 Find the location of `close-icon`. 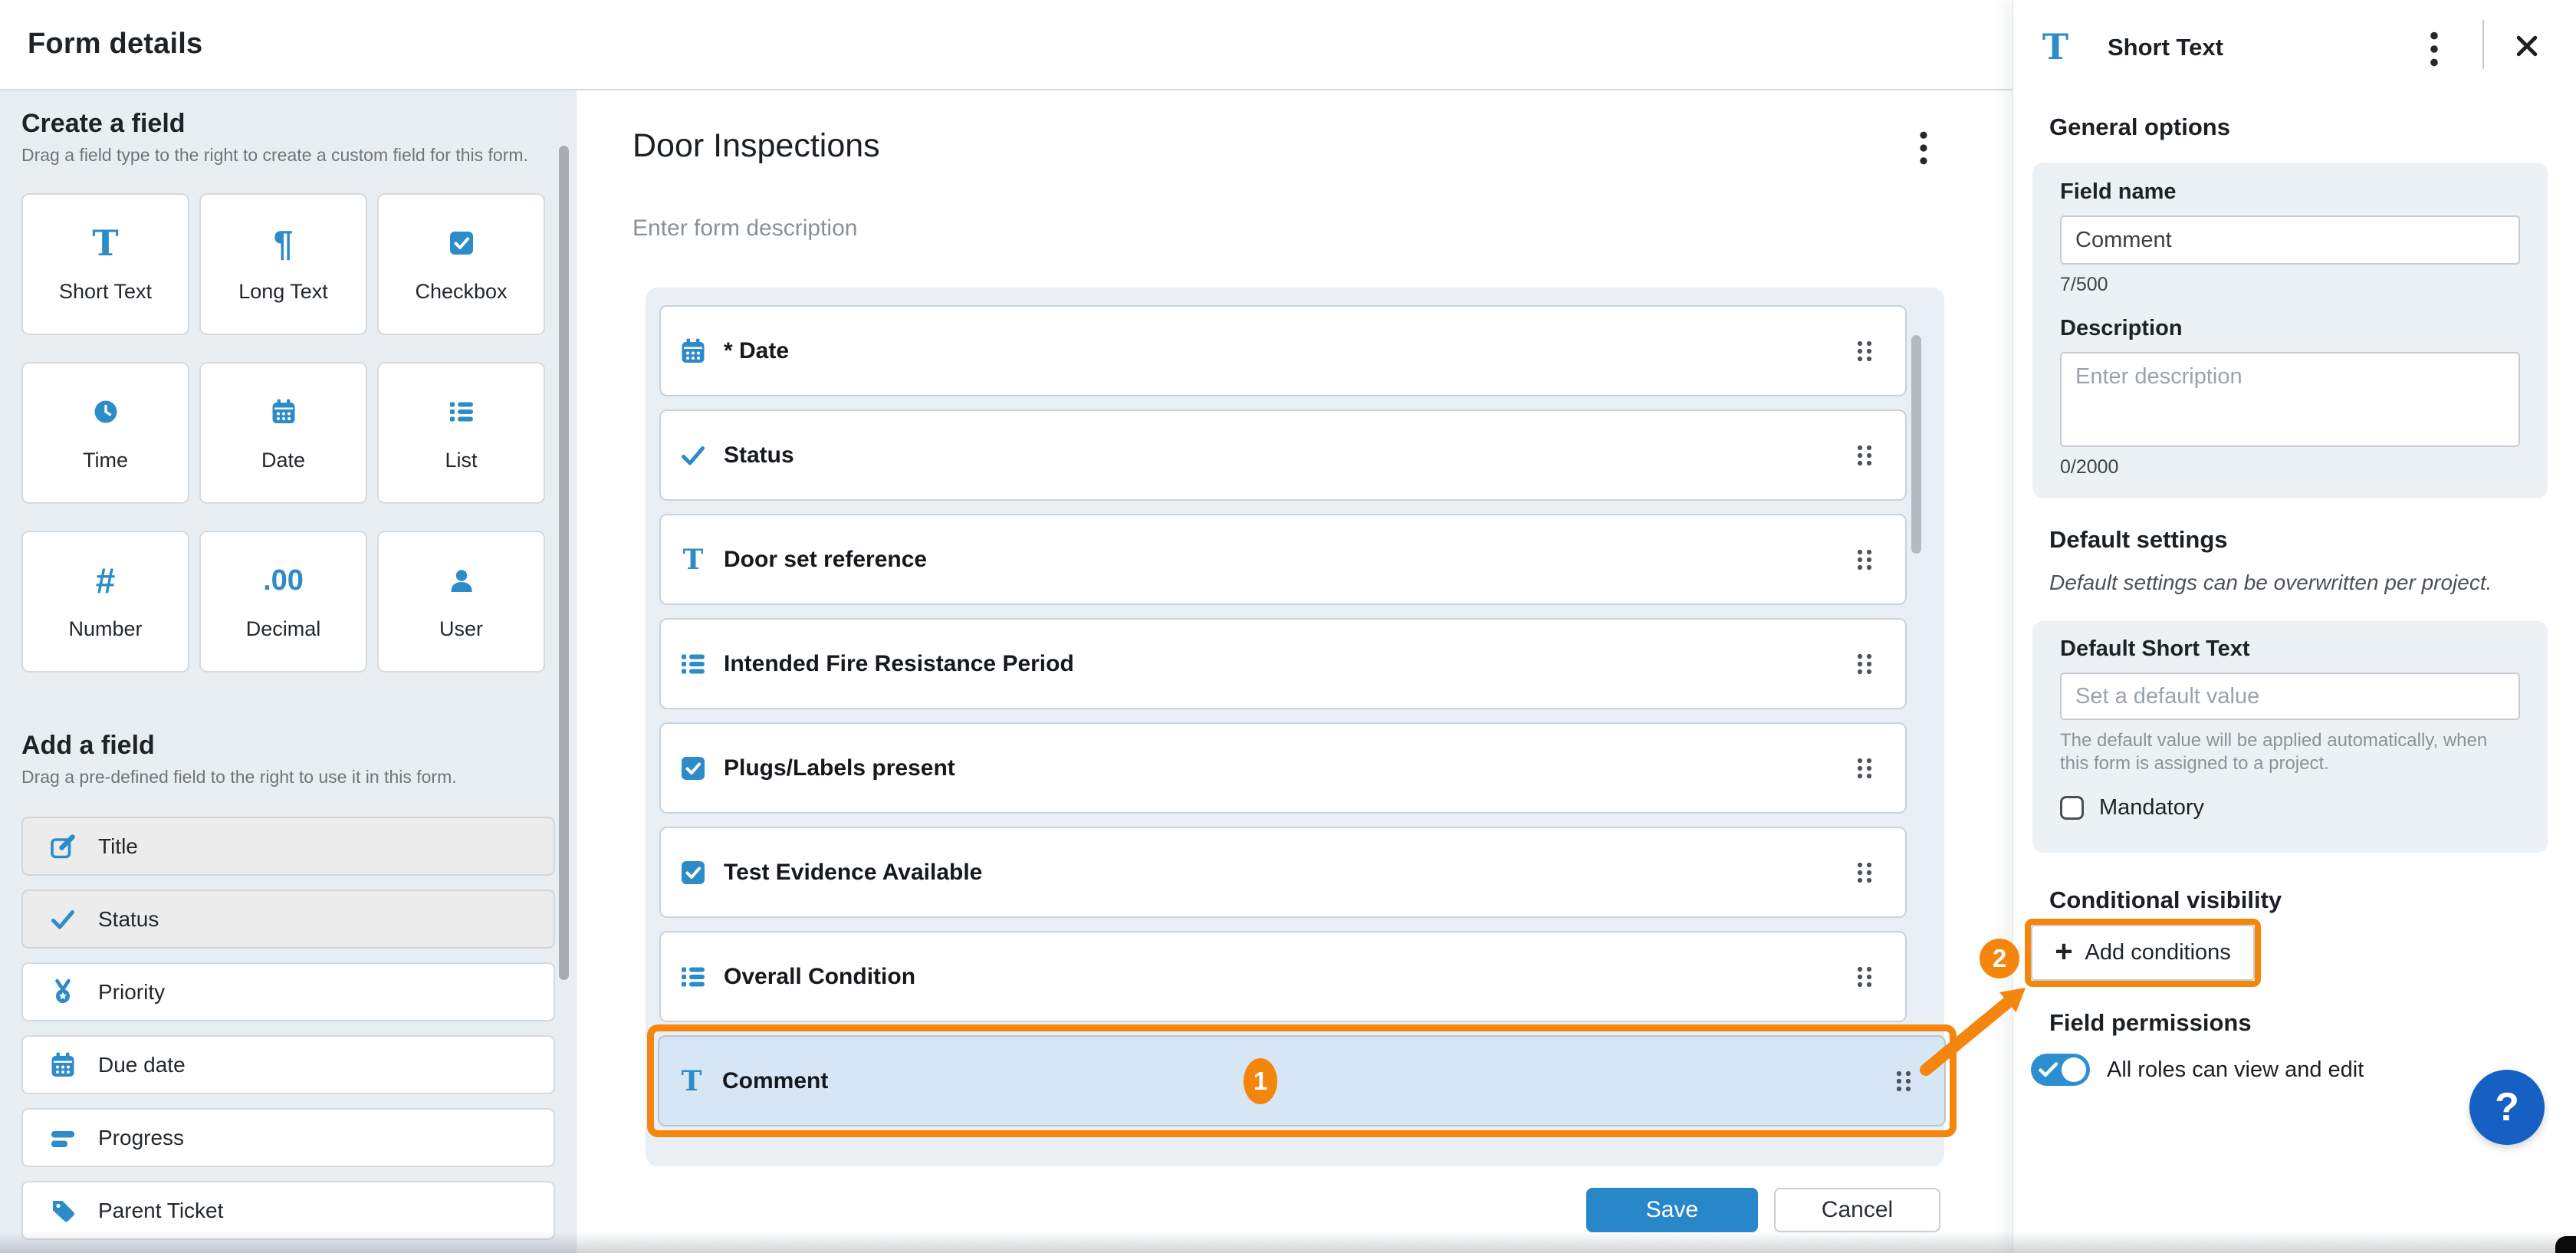

close-icon is located at coordinates (2527, 46).